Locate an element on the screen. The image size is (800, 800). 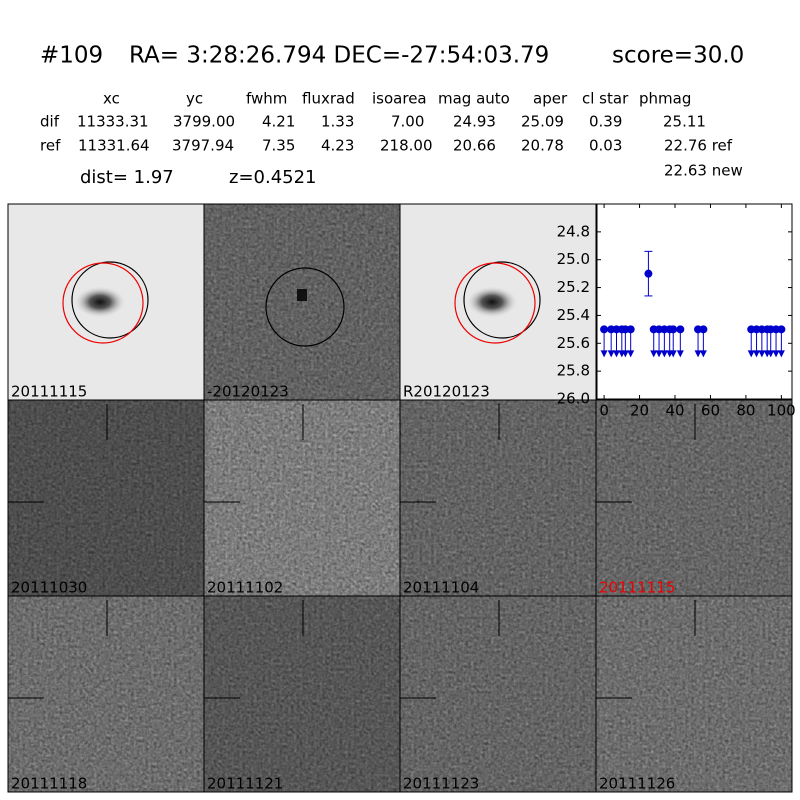
dist: dist= 1.97 is located at coordinates (127, 177).